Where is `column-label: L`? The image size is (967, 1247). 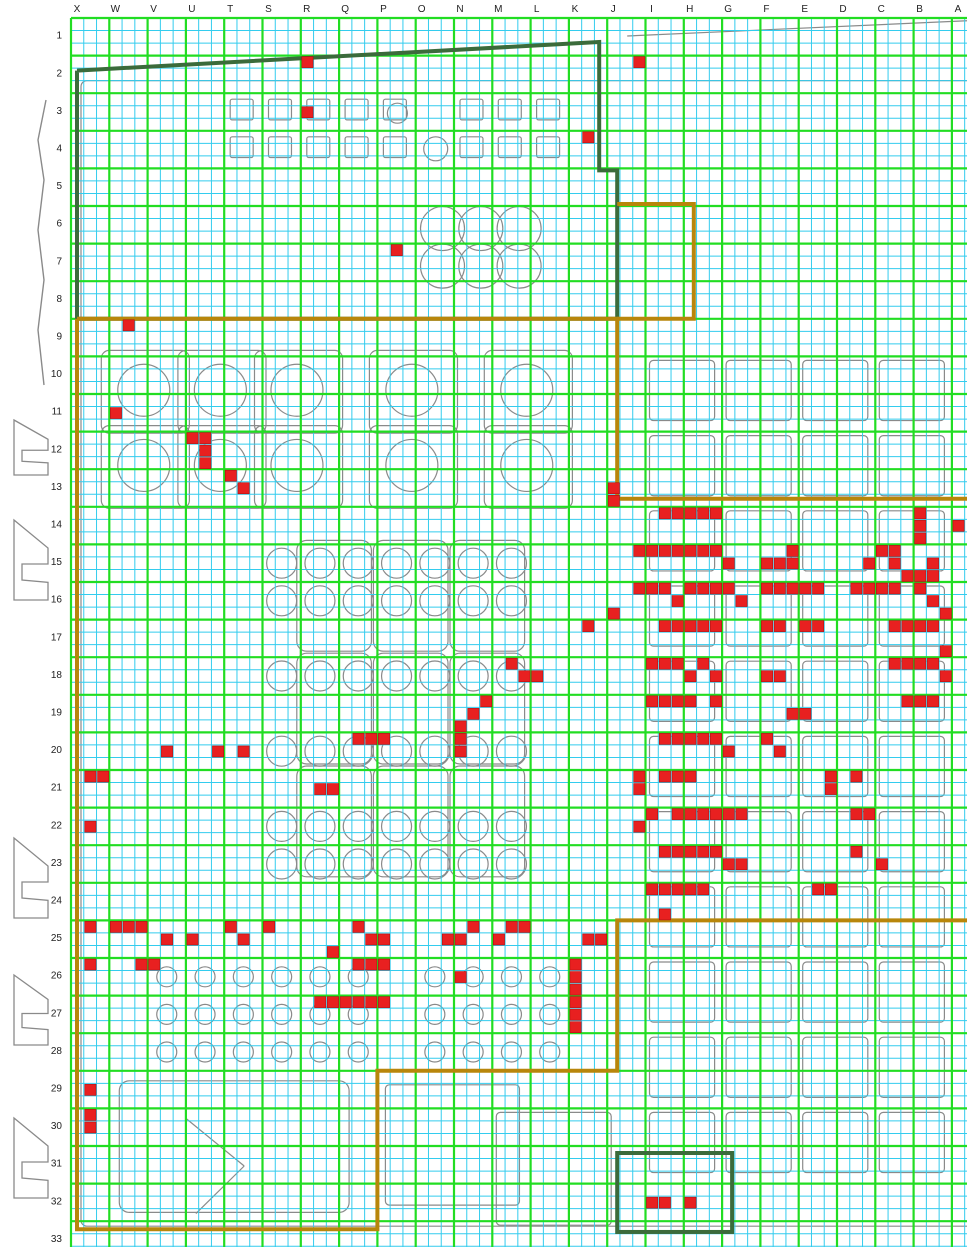
column-label: L is located at coordinates (537, 9).